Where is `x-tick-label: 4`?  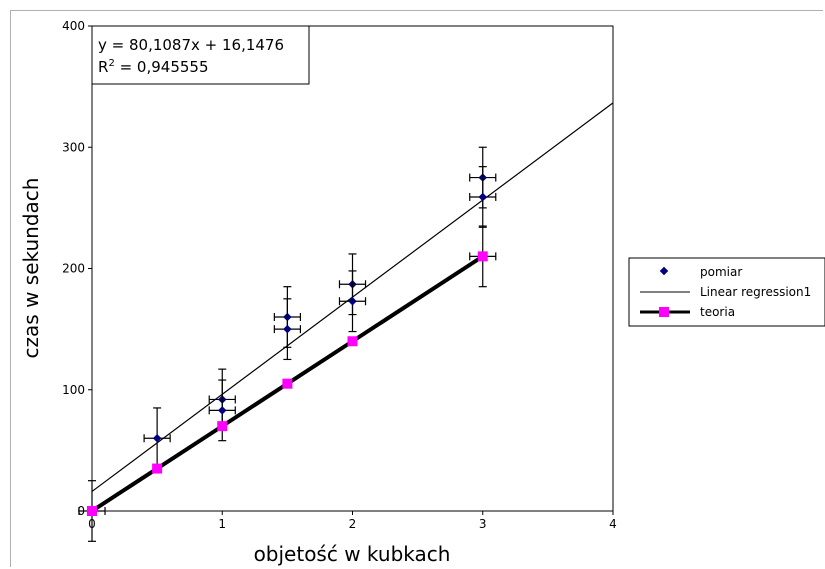
x-tick-label: 4 is located at coordinates (613, 524).